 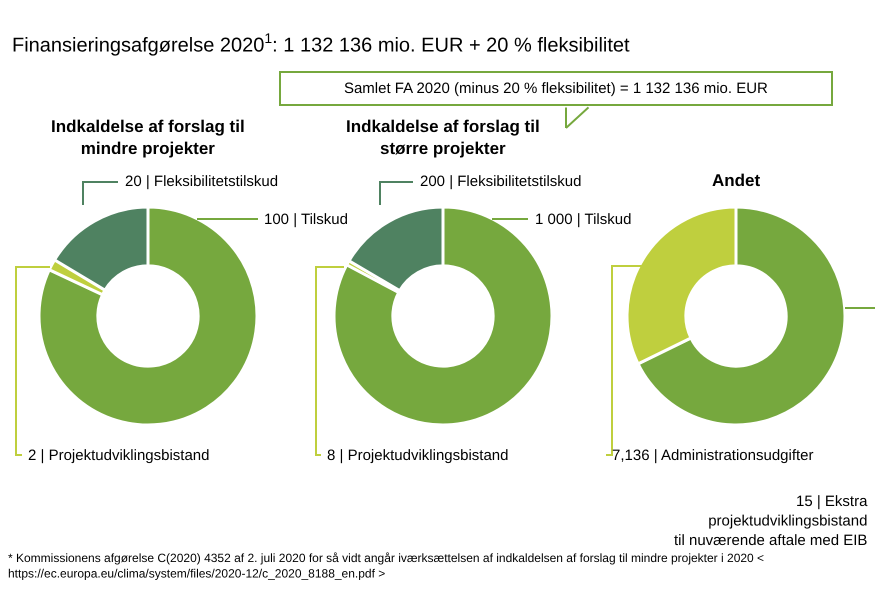 I want to click on slice-label: 8 | Projektudviklingsbistand, so click(x=417, y=455).